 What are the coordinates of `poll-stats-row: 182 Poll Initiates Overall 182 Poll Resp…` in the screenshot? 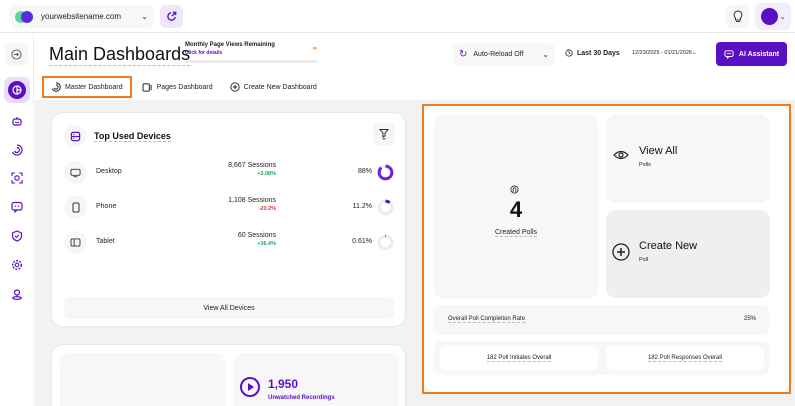 It's located at (602, 358).